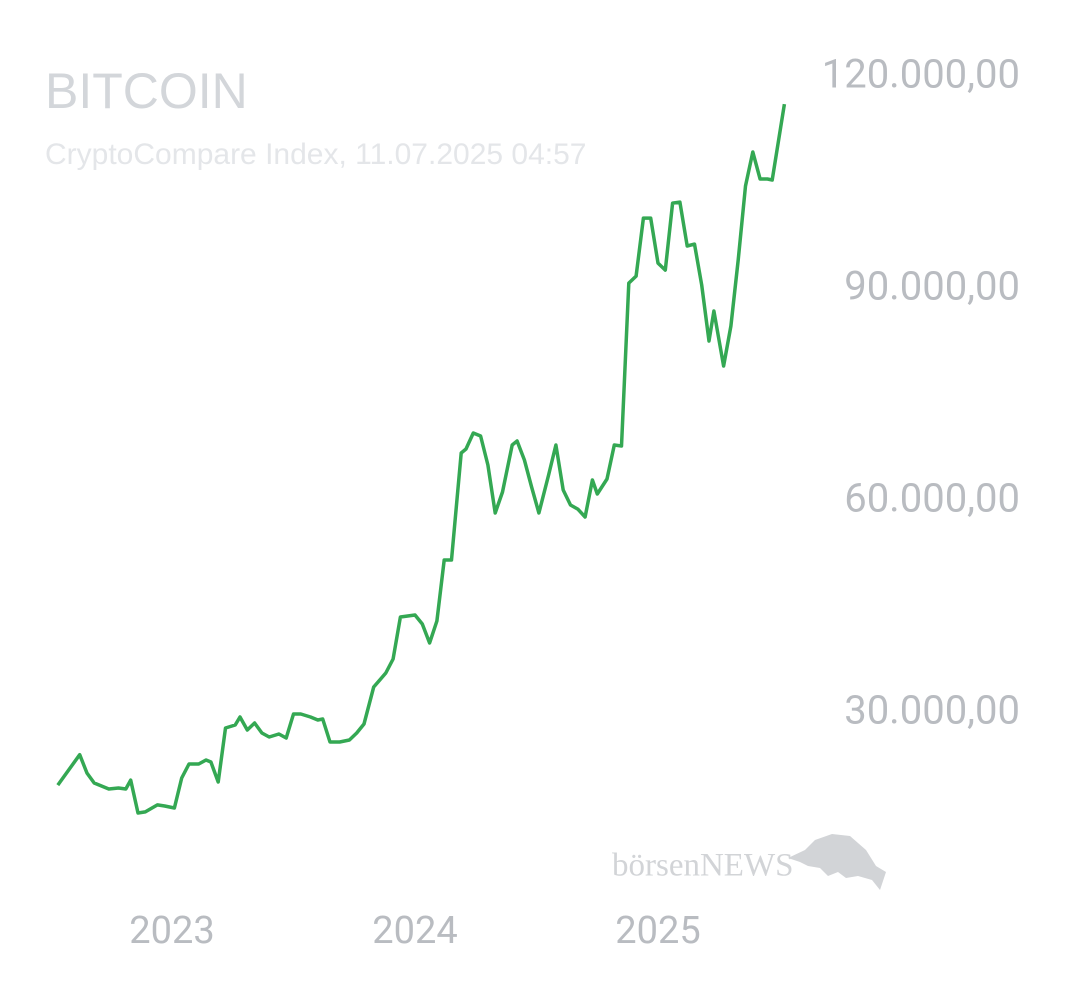 This screenshot has width=1080, height=990. I want to click on y-tick-label: 90.000,00, so click(932, 286).